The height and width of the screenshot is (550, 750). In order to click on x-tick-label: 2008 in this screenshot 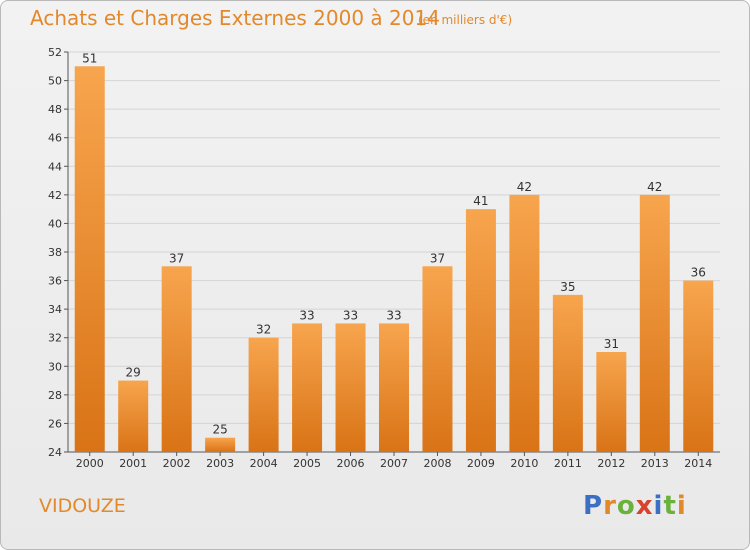, I will do `click(437, 463)`.